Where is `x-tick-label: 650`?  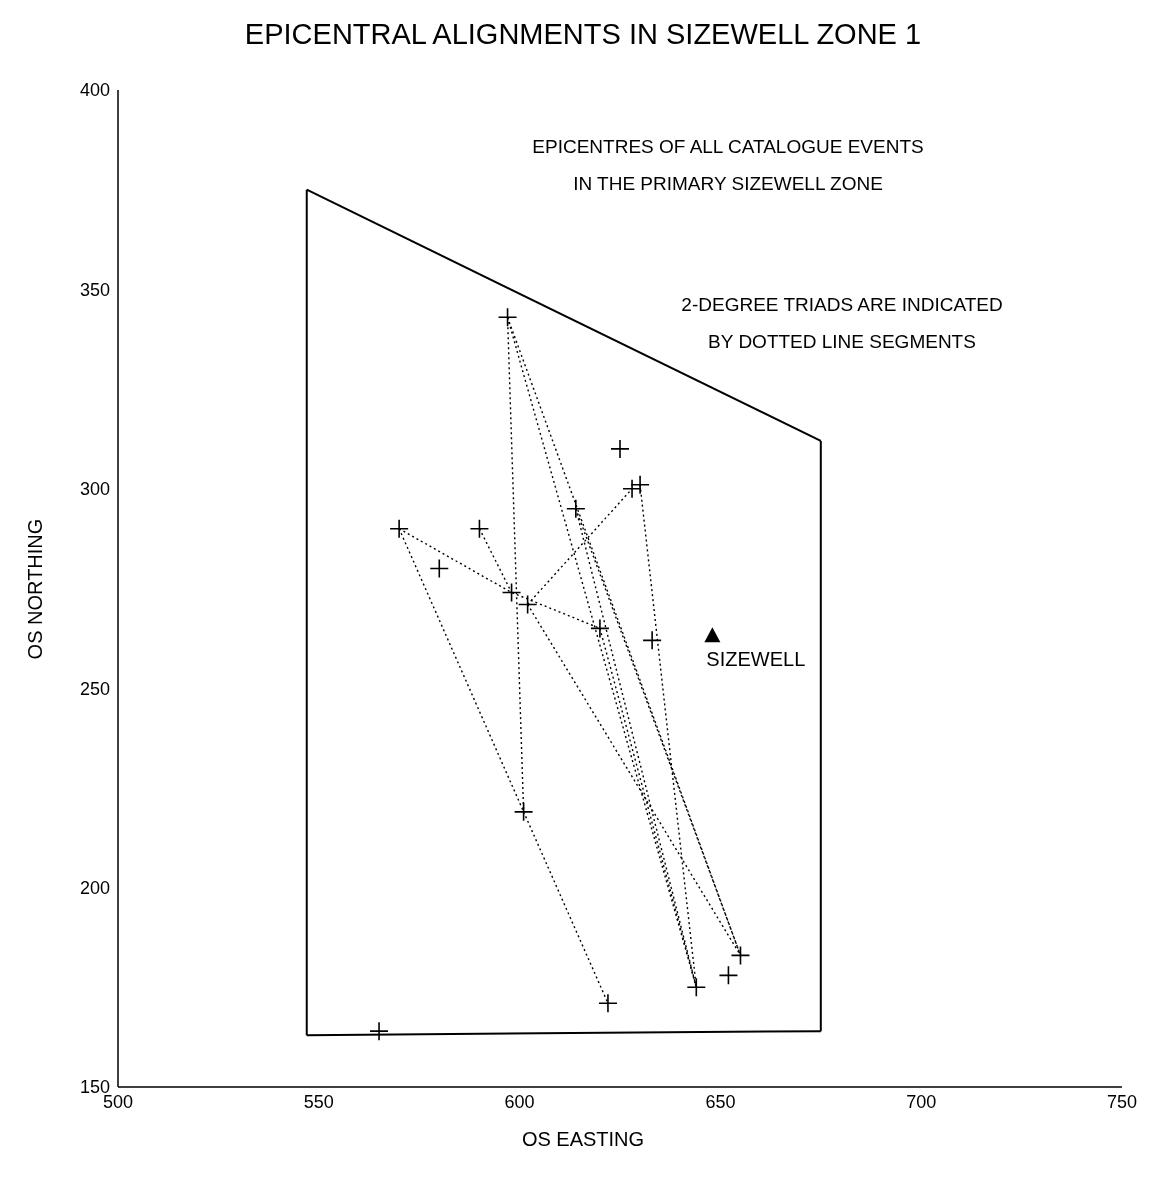
x-tick-label: 650 is located at coordinates (720, 1101).